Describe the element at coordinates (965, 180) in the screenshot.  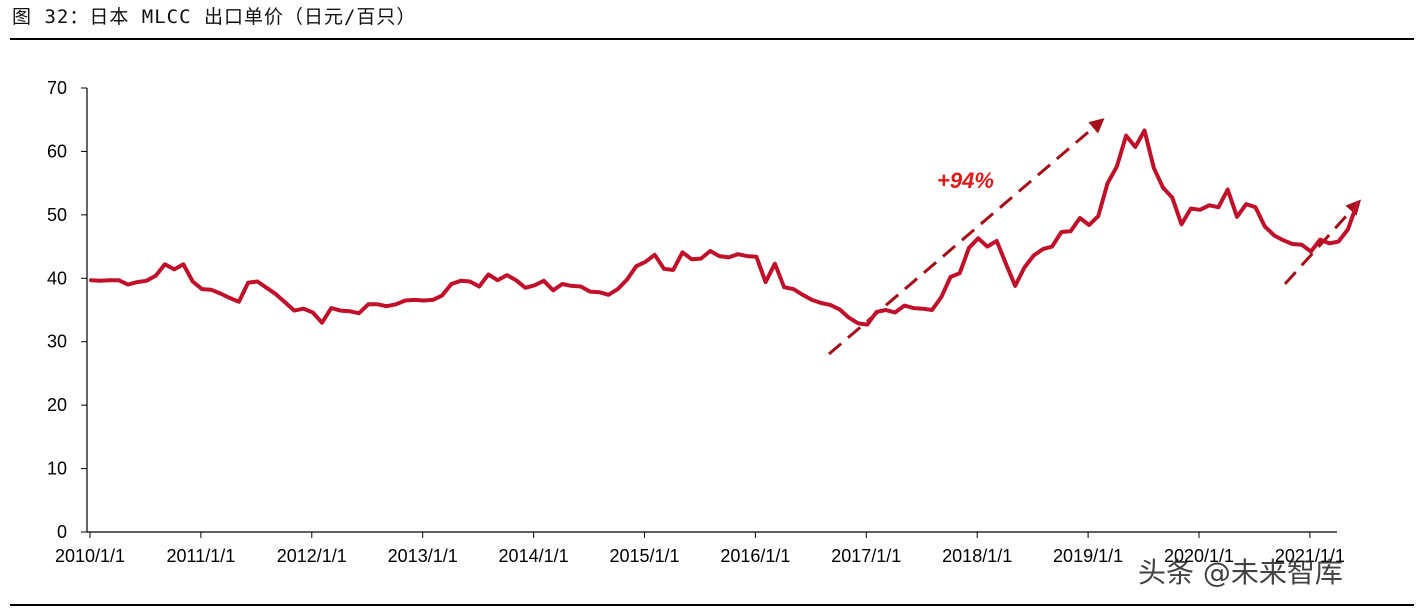
I see `annotation-label: +94%` at that location.